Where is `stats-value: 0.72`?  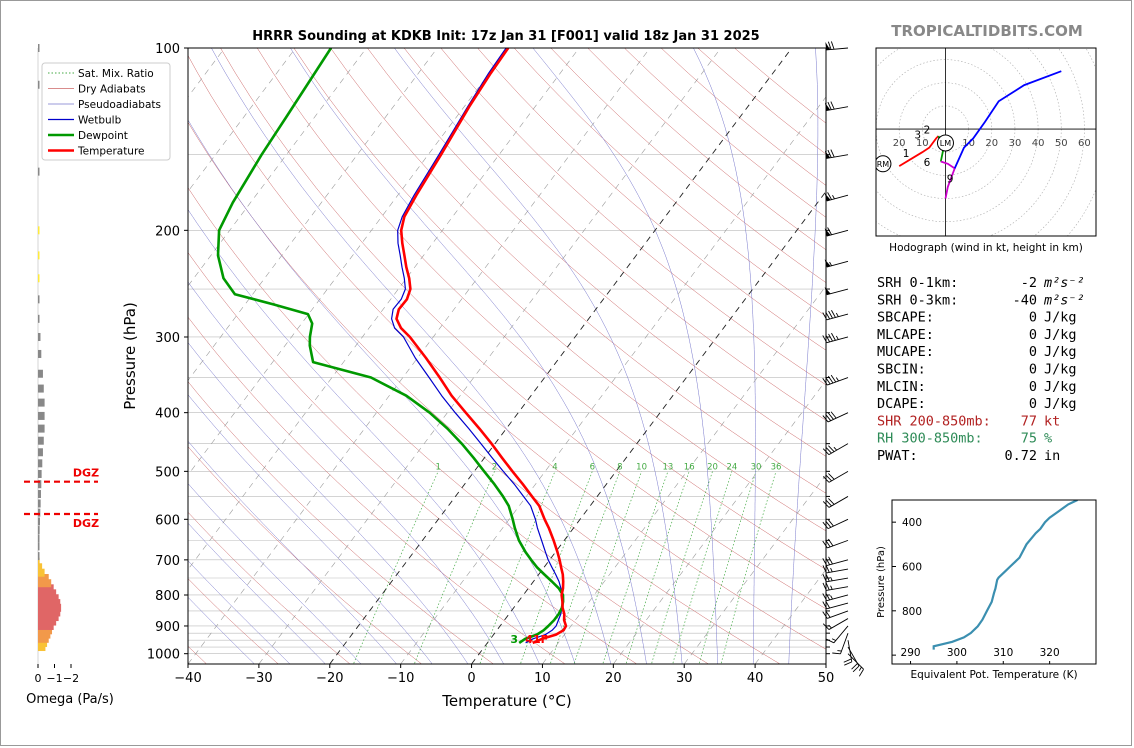 stats-value: 0.72 is located at coordinates (1020, 456).